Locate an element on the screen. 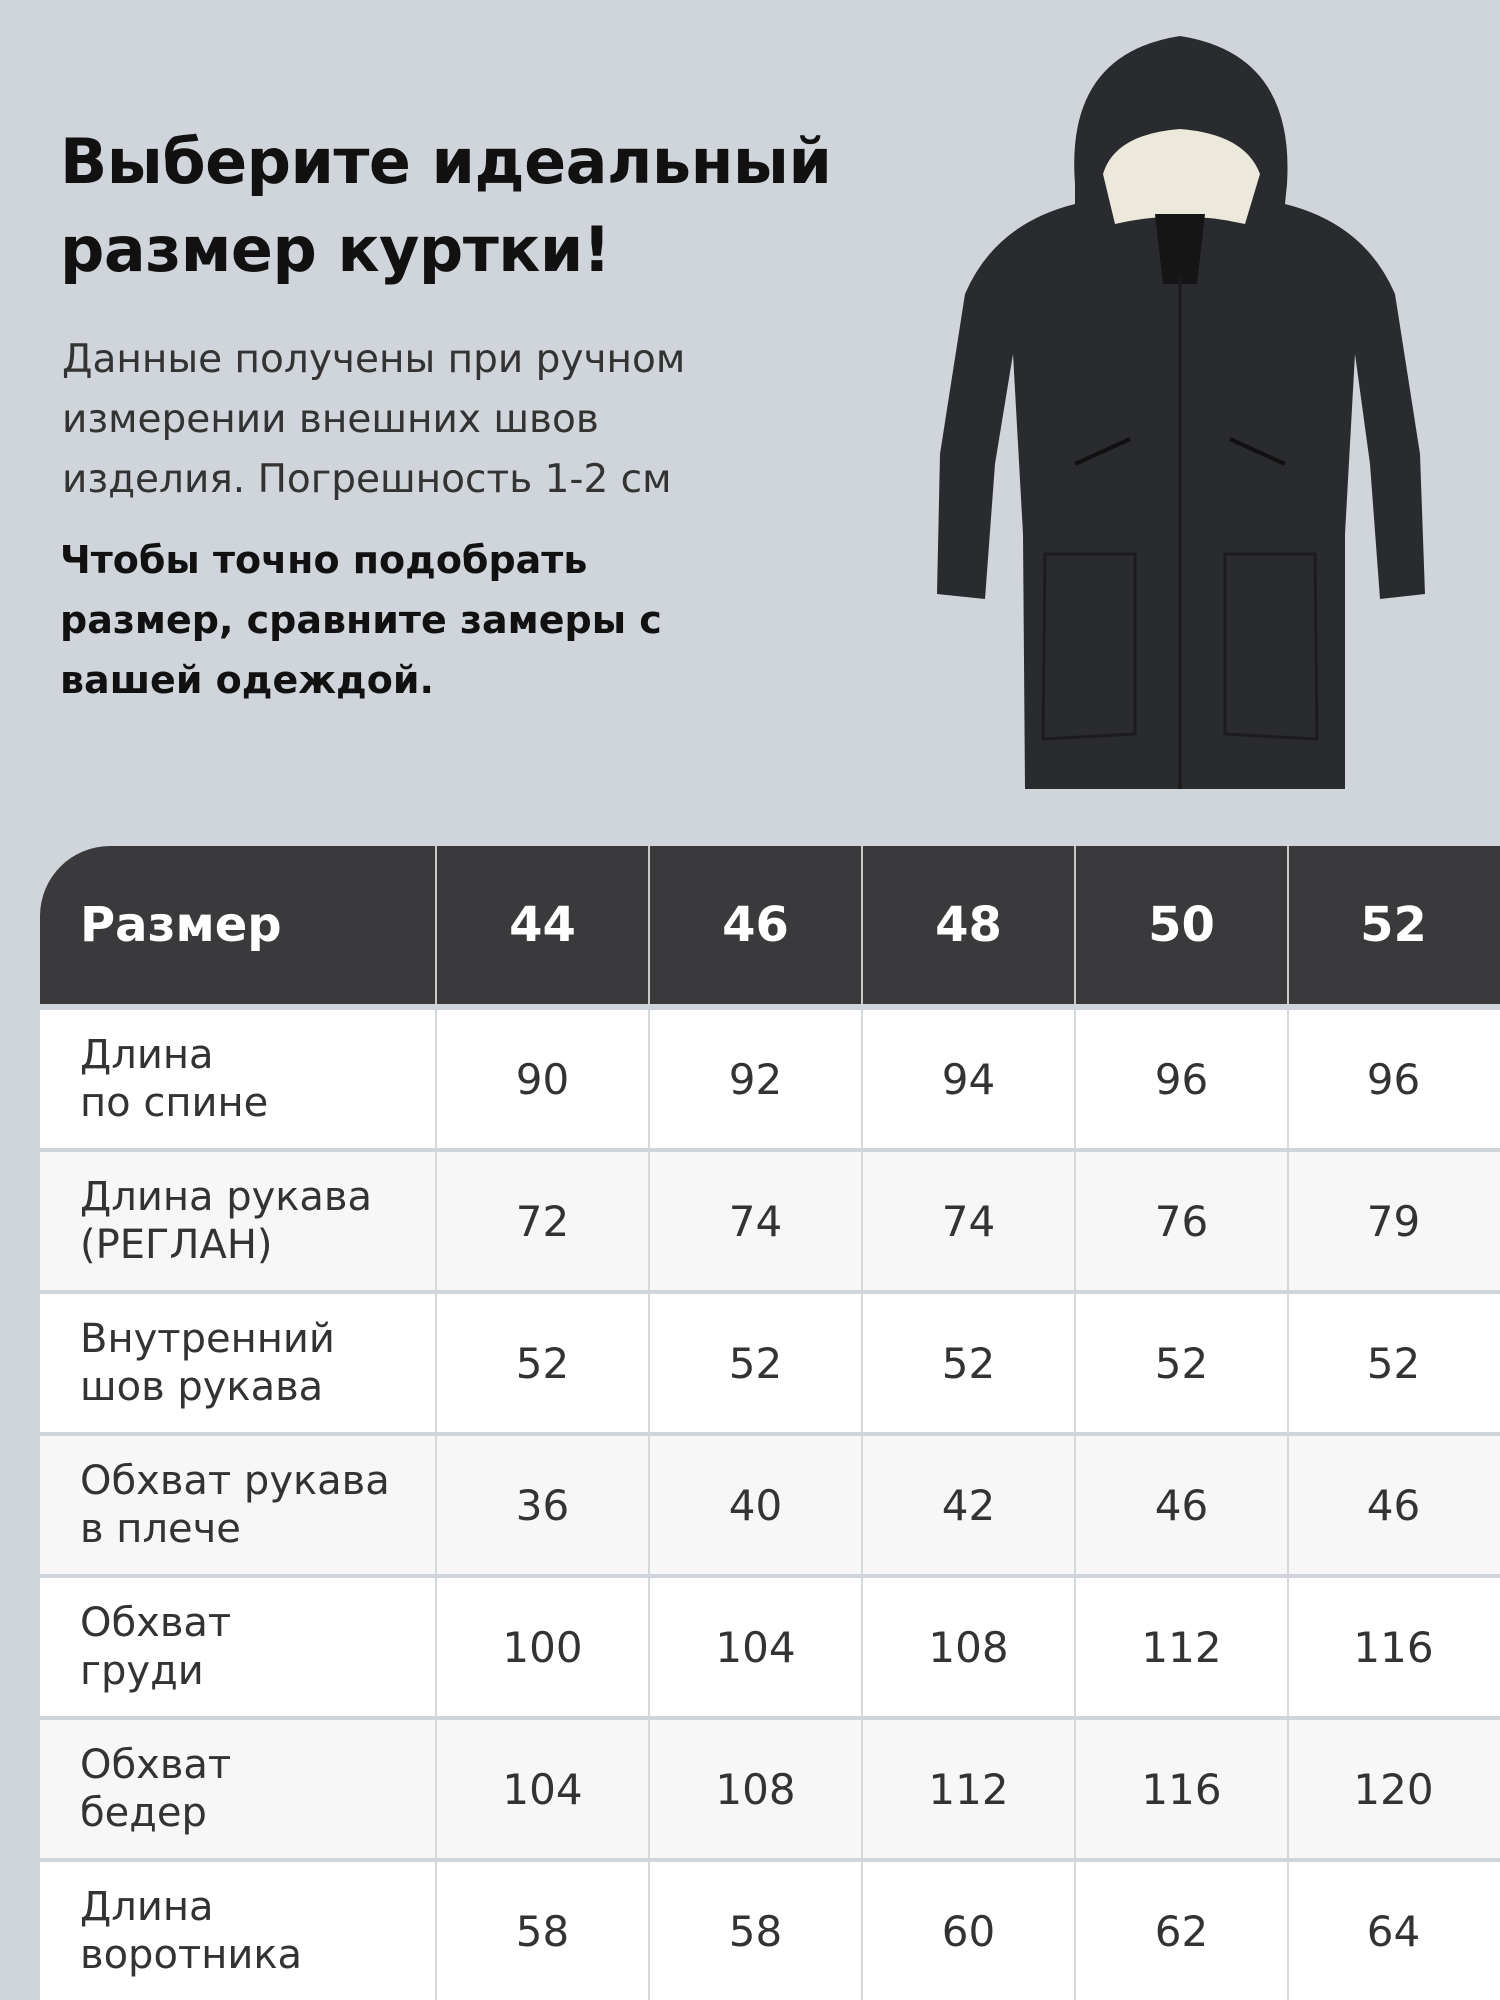  table-row: Длина рукава (РЕГЛАН) 72 74 74 76 79 is located at coordinates (770, 1219).